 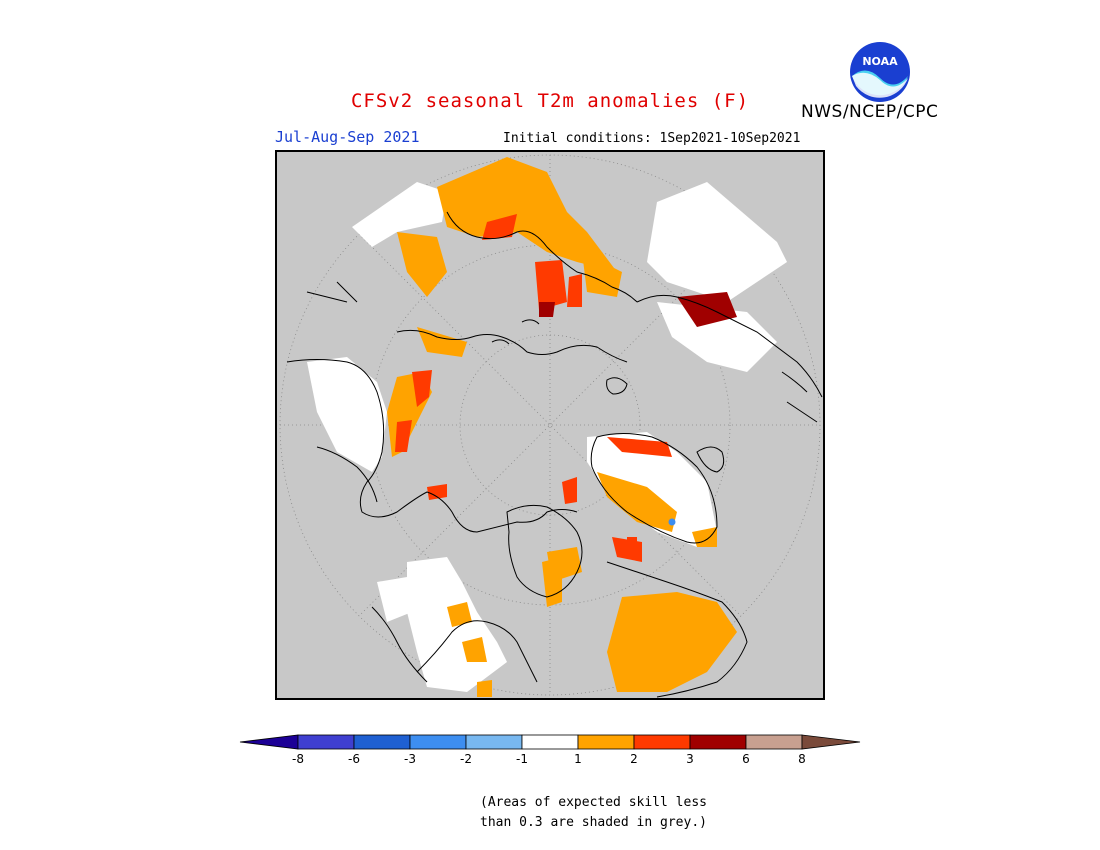 What do you see at coordinates (466, 759) in the screenshot?
I see `legend-tick-label: -2` at bounding box center [466, 759].